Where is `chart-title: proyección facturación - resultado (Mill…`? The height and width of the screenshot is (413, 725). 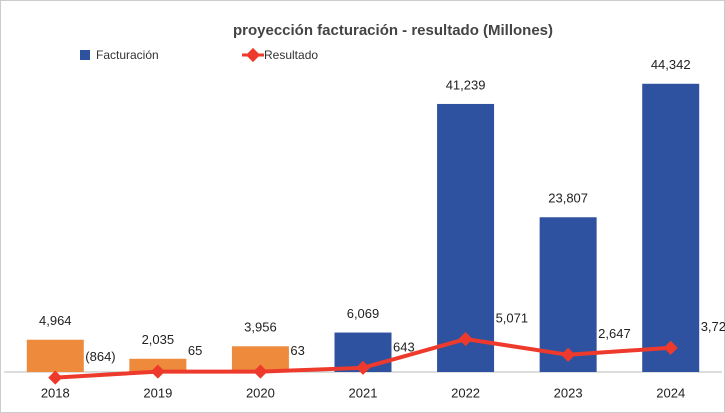
chart-title: proyección facturación - resultado (Mill… is located at coordinates (393, 30).